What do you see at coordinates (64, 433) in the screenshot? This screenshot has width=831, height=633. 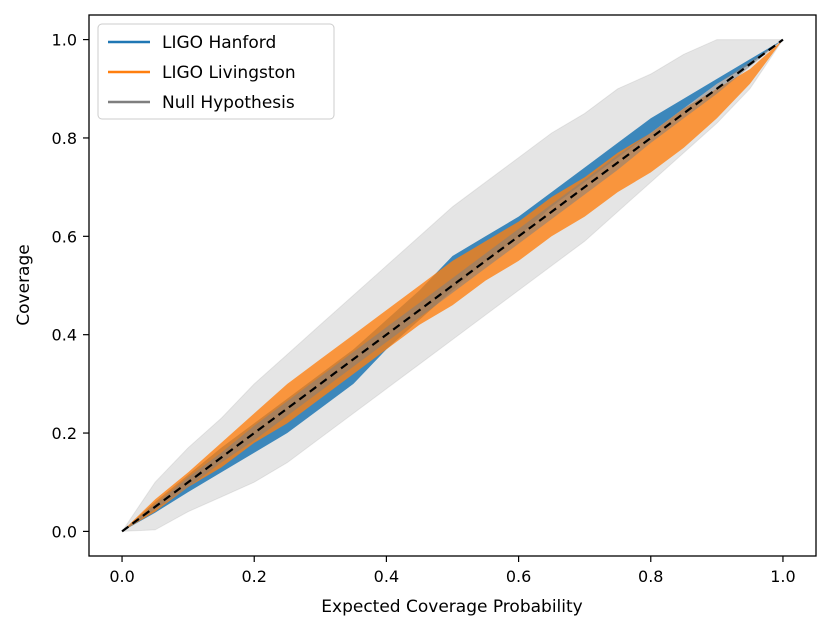 I see `y-tick-label: 0.2` at bounding box center [64, 433].